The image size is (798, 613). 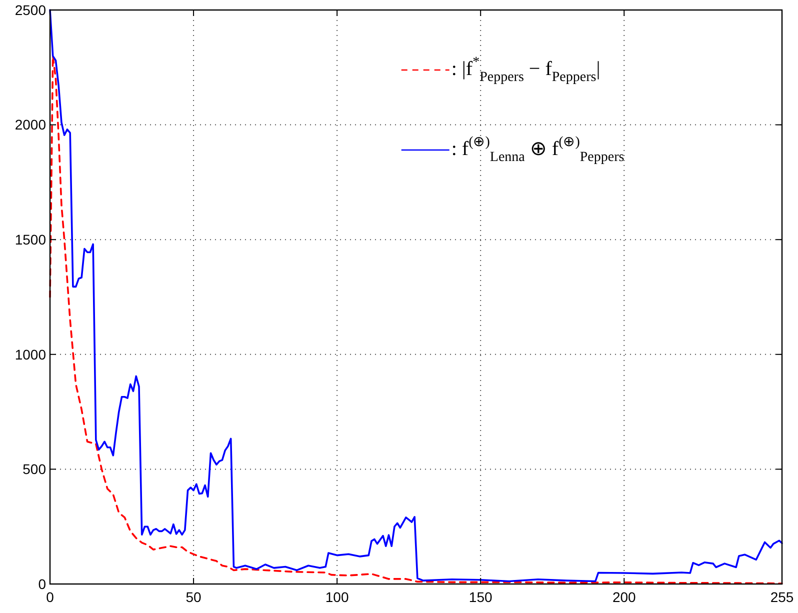 I want to click on y-tick-label: 500, so click(x=34, y=469).